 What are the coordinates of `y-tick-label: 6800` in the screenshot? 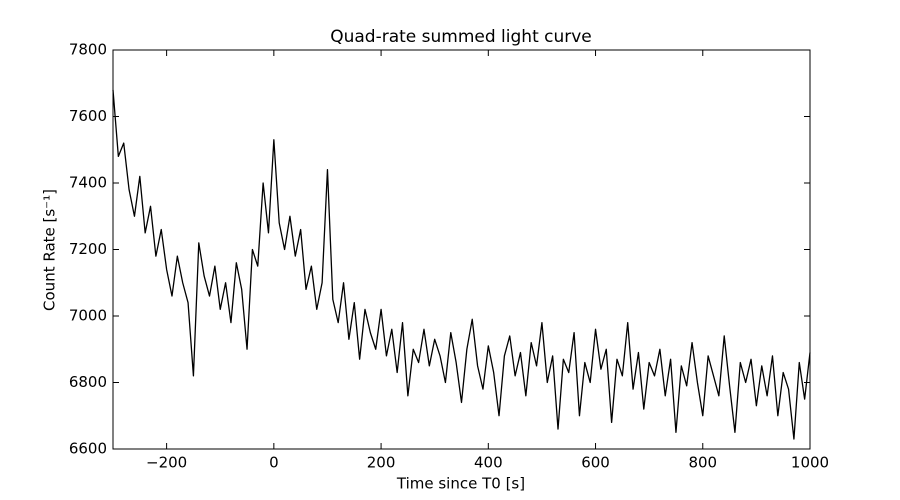 It's located at (88, 382).